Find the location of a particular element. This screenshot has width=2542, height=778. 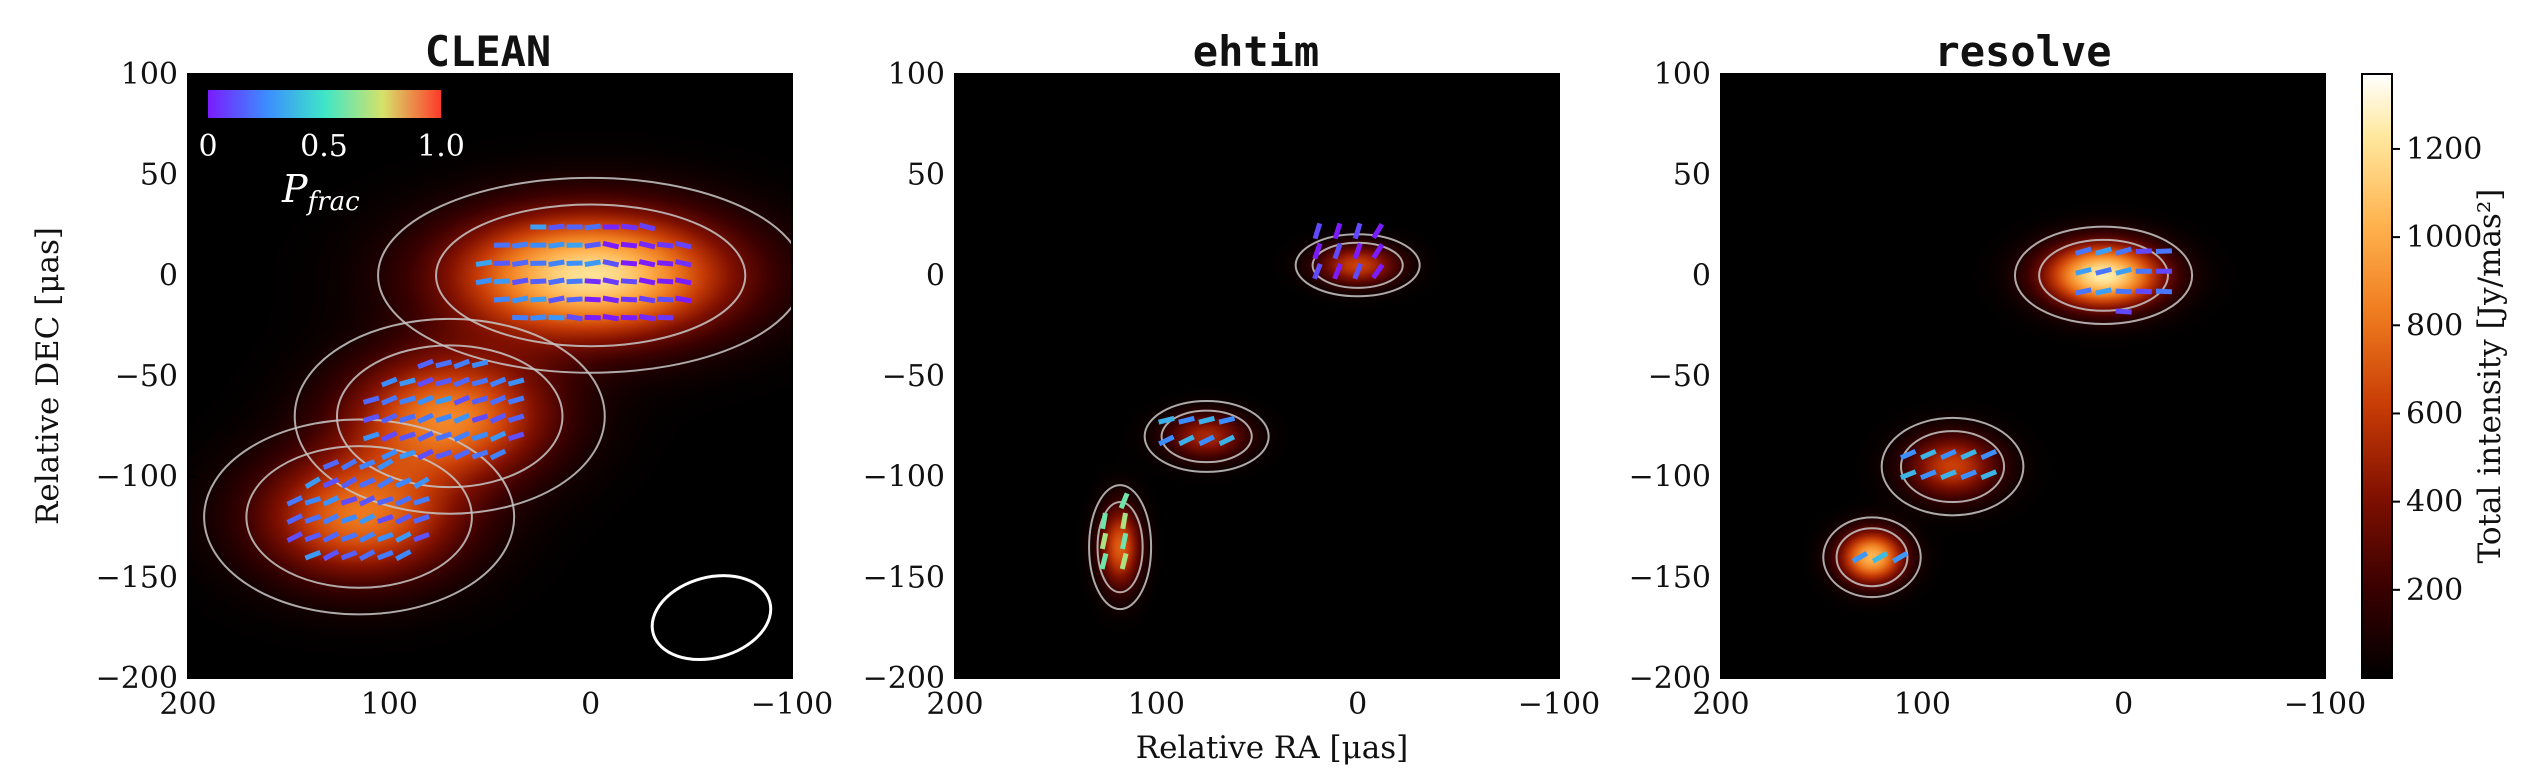

y-tick-label: −100 is located at coordinates (1670, 477).